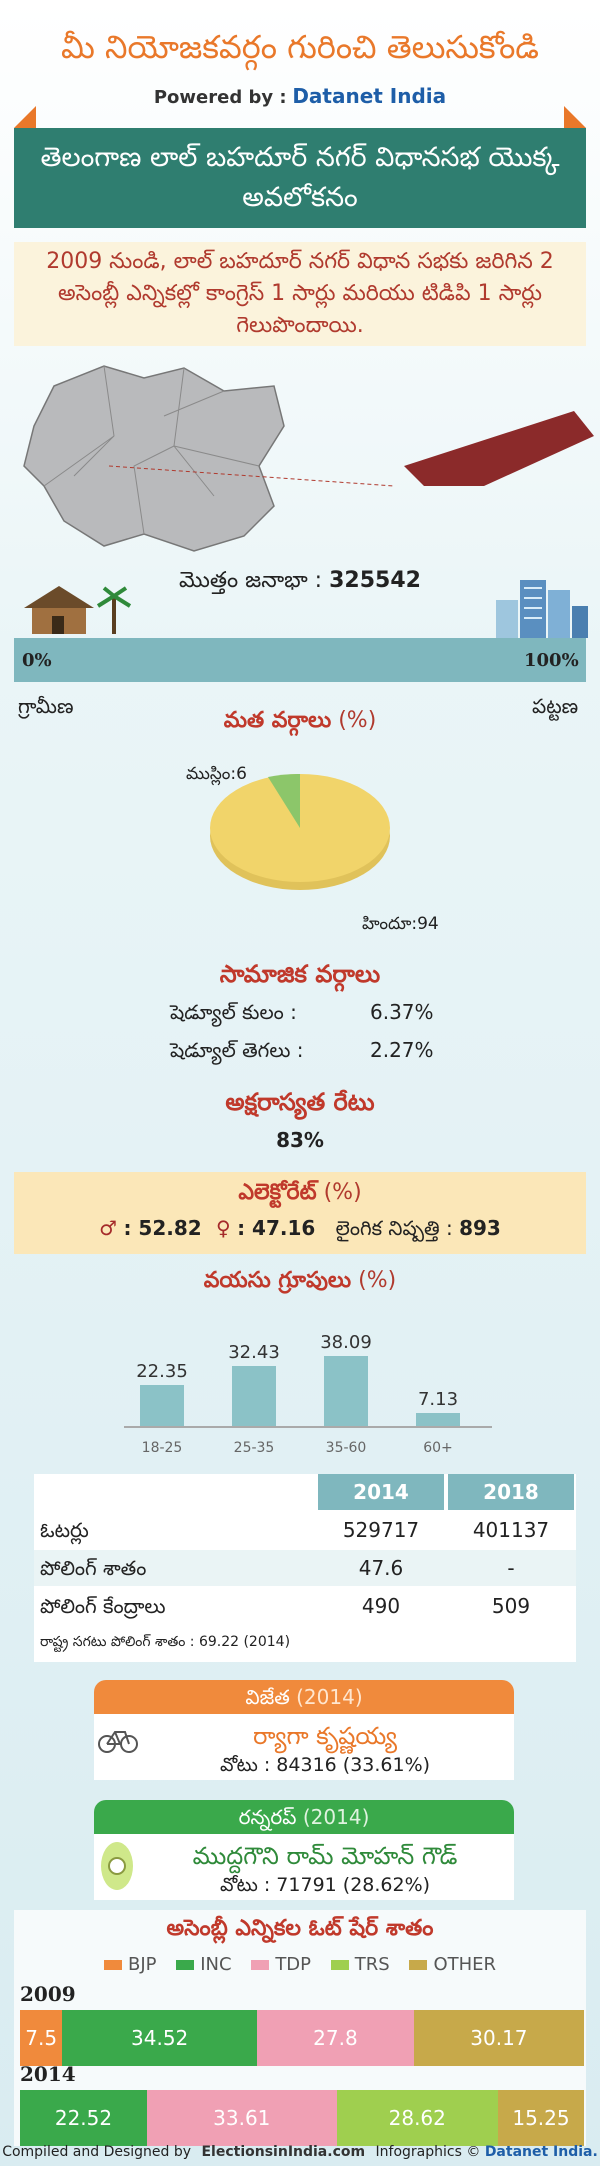 The height and width of the screenshot is (2166, 600). Describe the element at coordinates (417, 2118) in the screenshot. I see `vote-share-segment-trs: 28.62` at that location.